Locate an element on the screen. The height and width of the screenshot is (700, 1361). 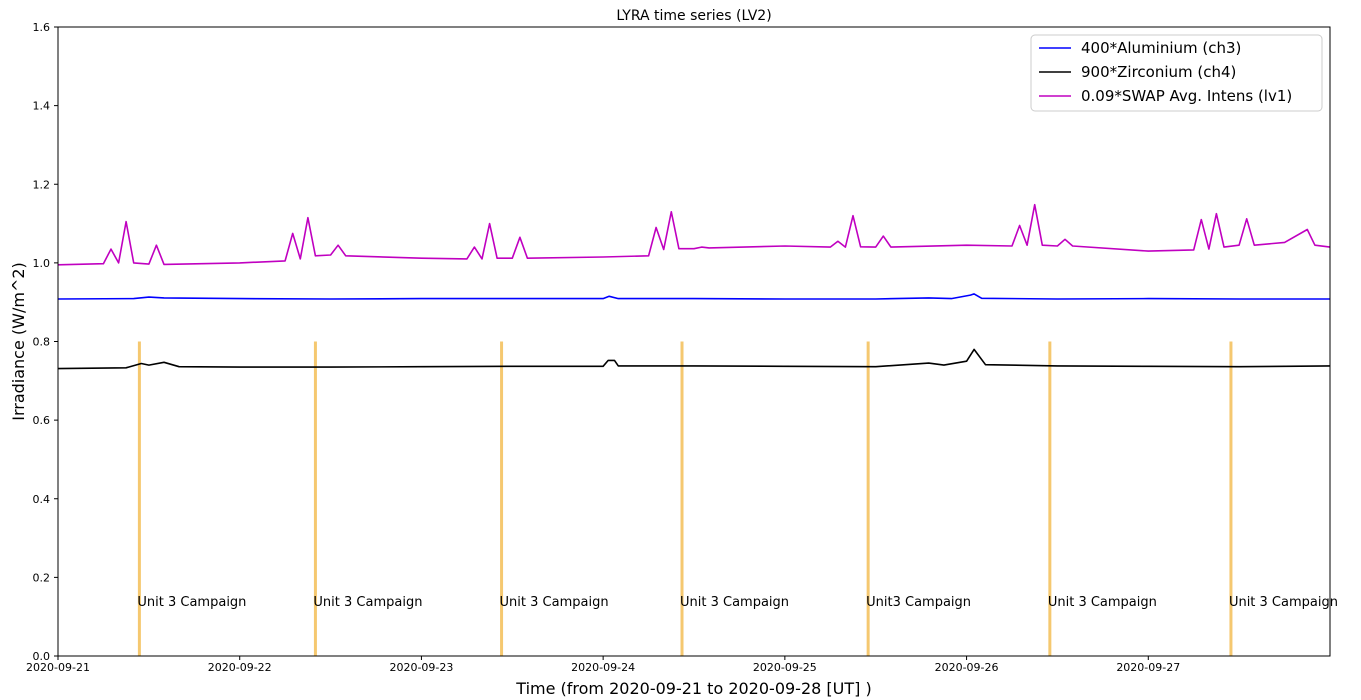
legend-box is located at coordinates (1176, 73).